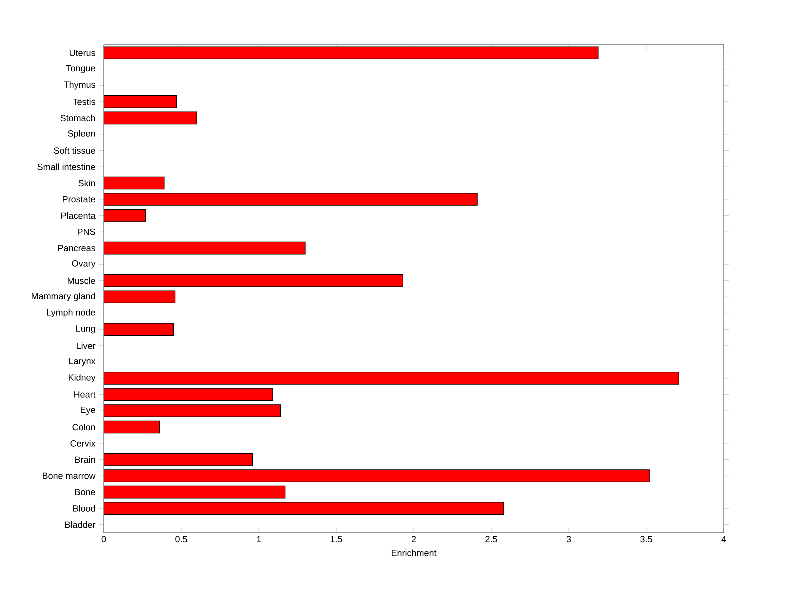 The height and width of the screenshot is (599, 800). Describe the element at coordinates (724, 539) in the screenshot. I see `x-tick-label: 4` at that location.